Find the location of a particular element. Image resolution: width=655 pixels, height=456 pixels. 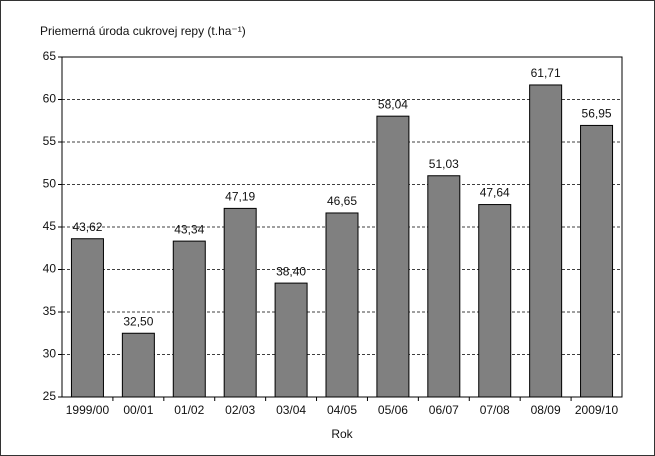

value-label: 47,64 is located at coordinates (495, 193).